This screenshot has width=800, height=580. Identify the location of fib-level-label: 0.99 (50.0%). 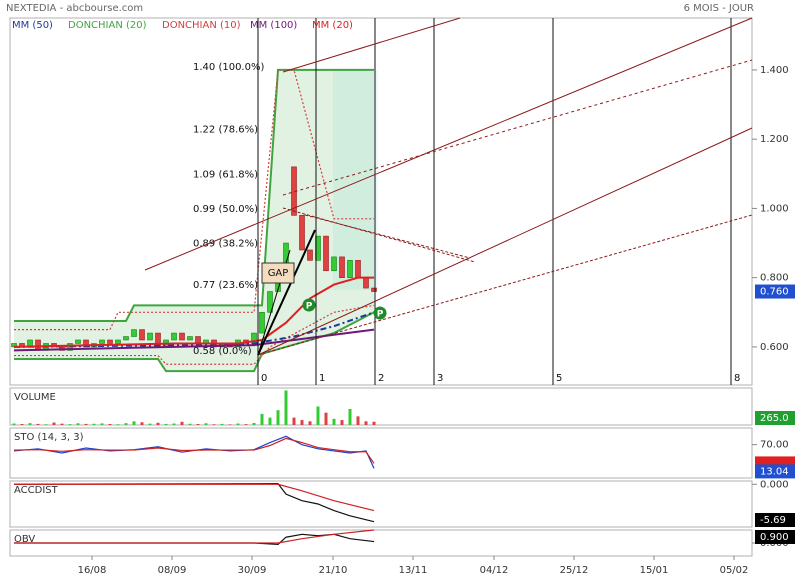
(225, 209).